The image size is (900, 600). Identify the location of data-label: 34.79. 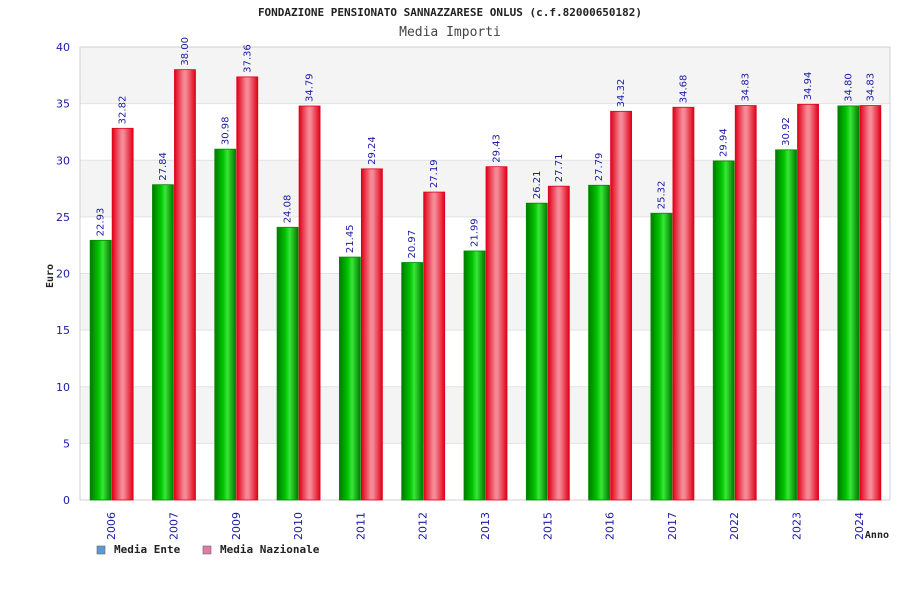
(310, 87).